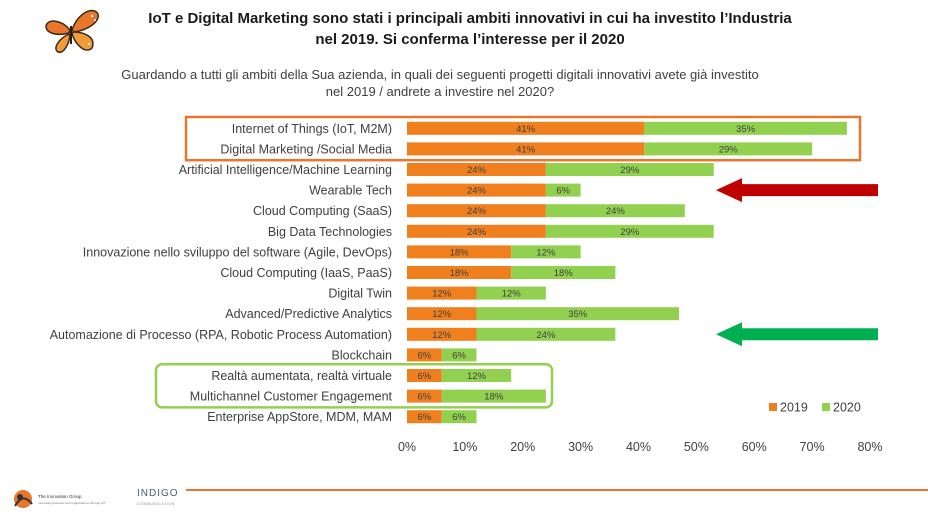 The width and height of the screenshot is (928, 519). What do you see at coordinates (301, 376) in the screenshot?
I see `category-label: Realtà aumentata, realtà virtuale` at bounding box center [301, 376].